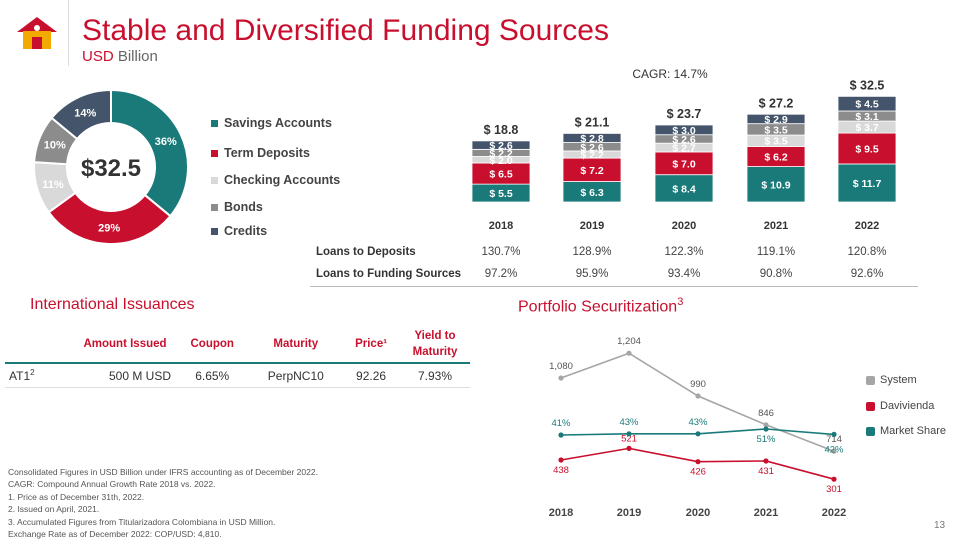 This screenshot has width=960, height=540. What do you see at coordinates (697, 402) in the screenshot?
I see `series-line` at bounding box center [697, 402].